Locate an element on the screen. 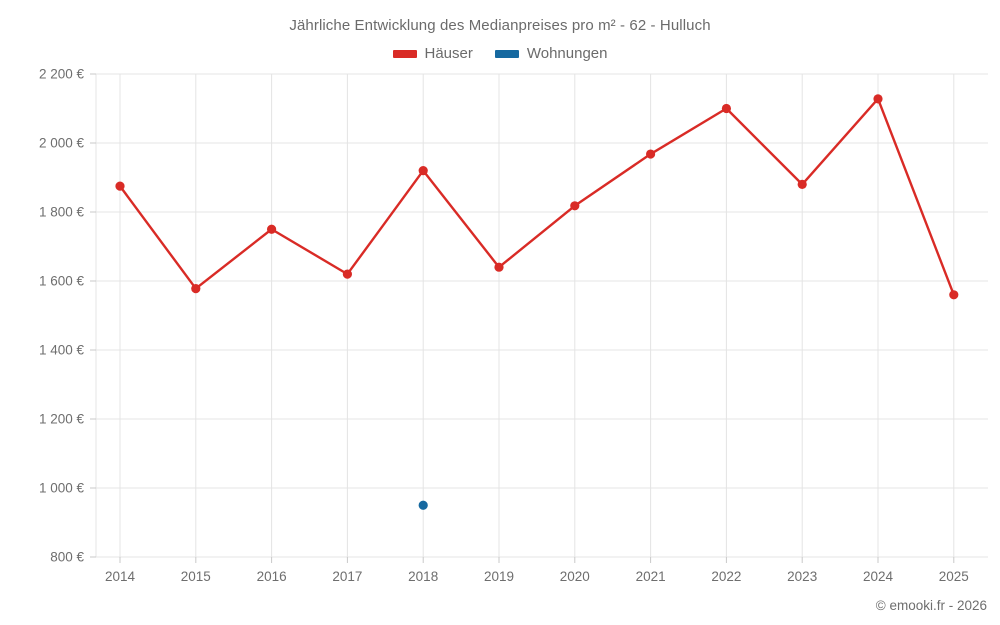  y-axis-tick-label: 1 400 € is located at coordinates (61, 350).